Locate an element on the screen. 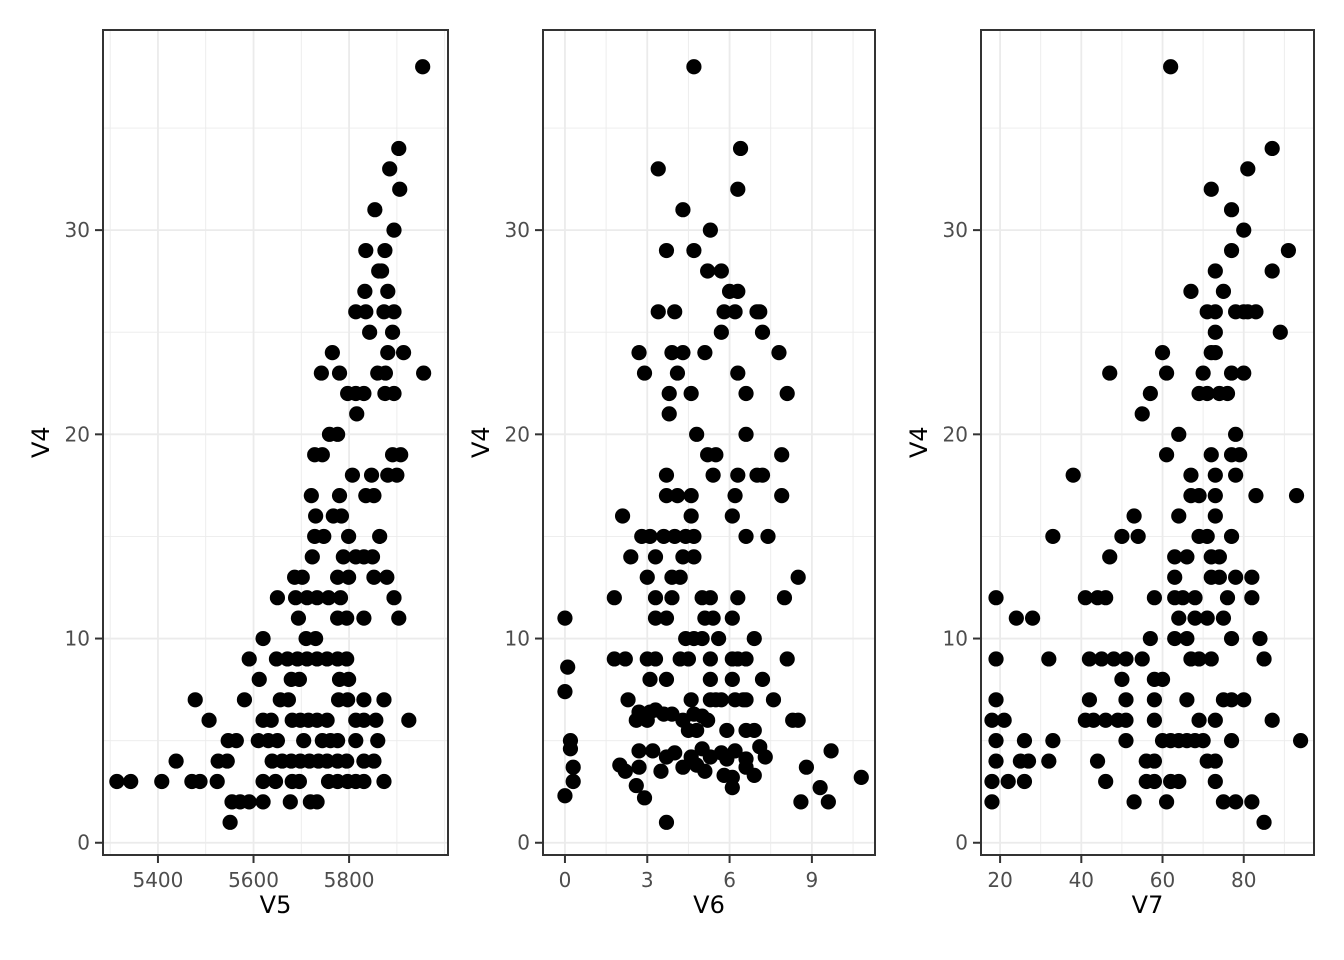 The height and width of the screenshot is (960, 1344). y-tick-label: 30 is located at coordinates (517, 230).